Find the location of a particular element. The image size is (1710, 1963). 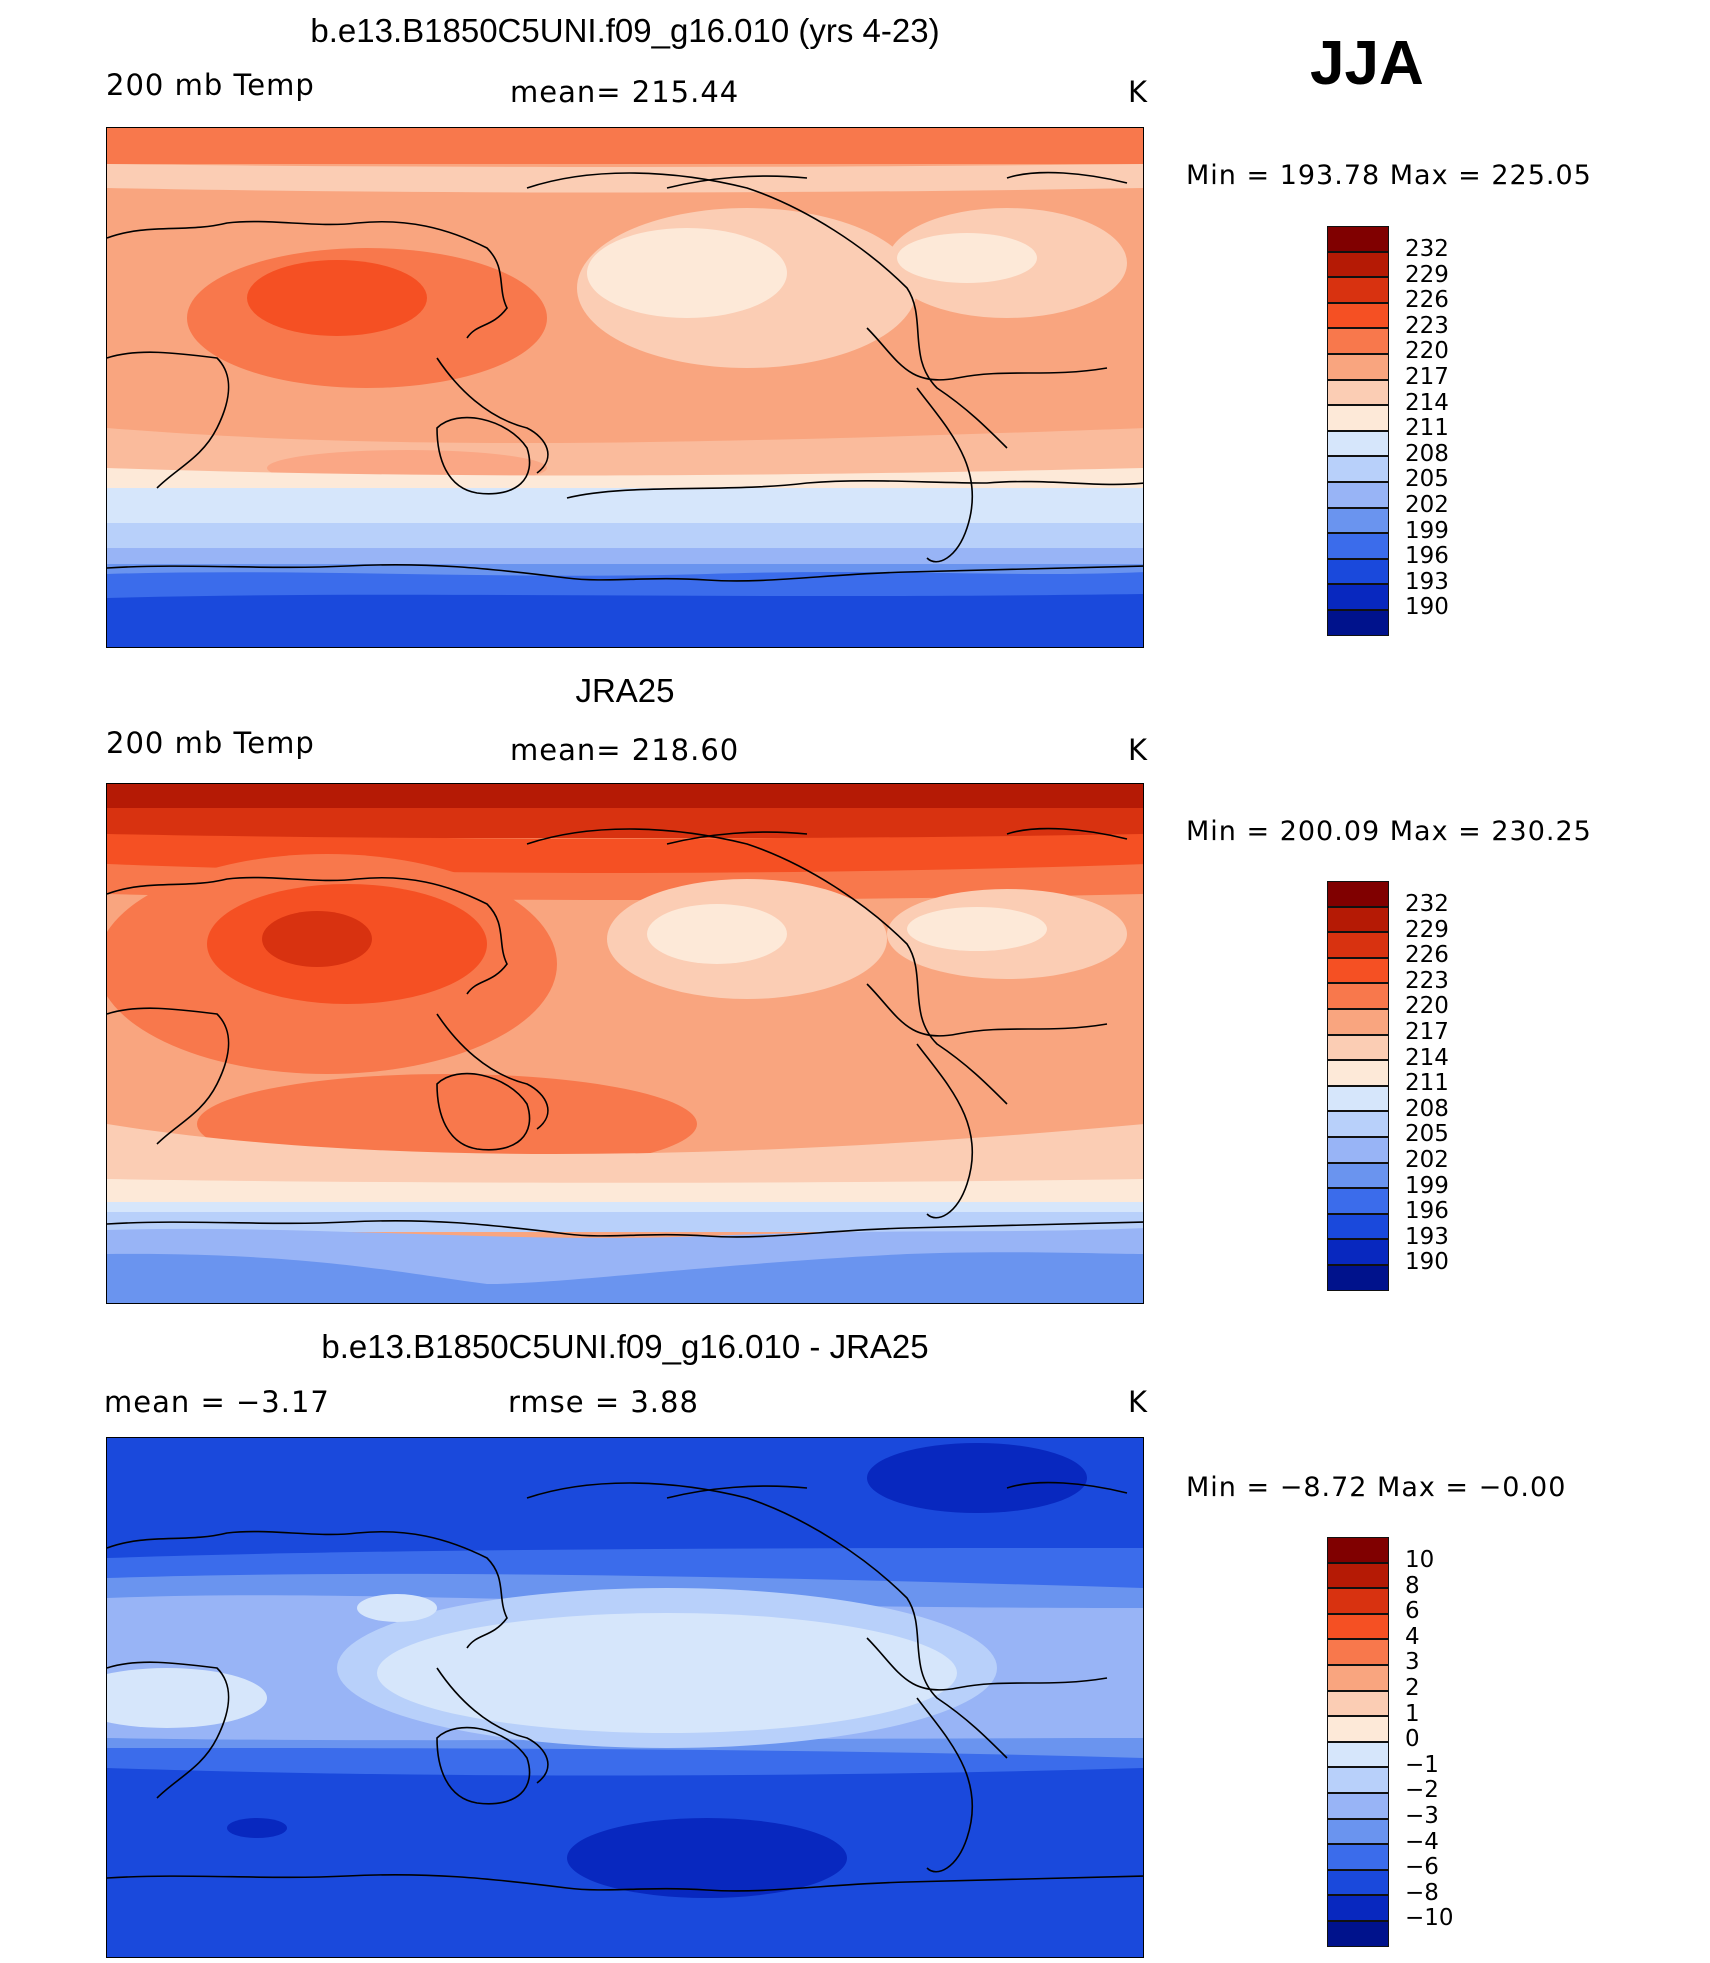

season-label: JJA is located at coordinates (1367, 63).